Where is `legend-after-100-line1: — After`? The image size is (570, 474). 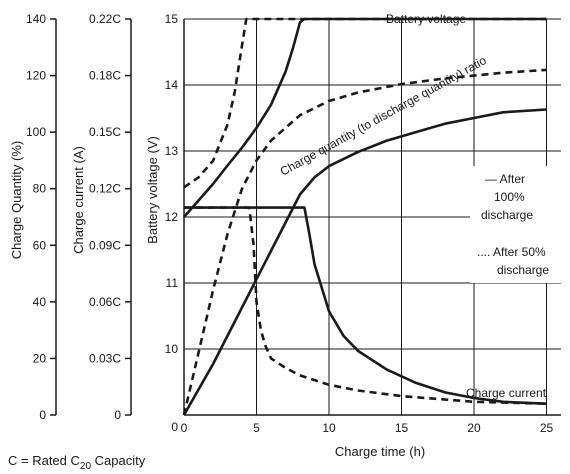
legend-after-100-line1: — After is located at coordinates (505, 179).